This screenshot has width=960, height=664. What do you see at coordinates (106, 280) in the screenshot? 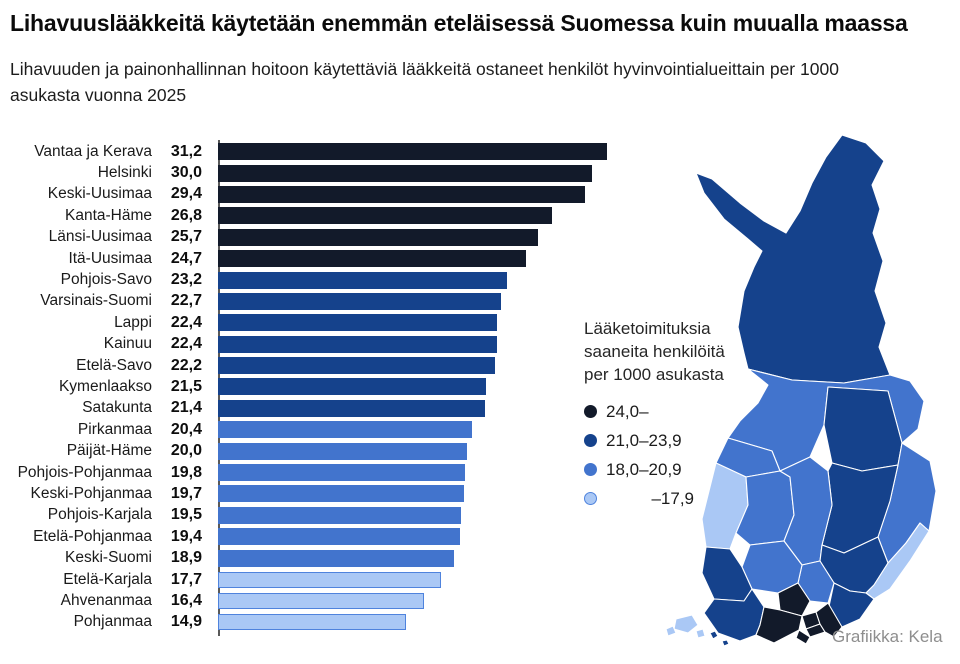
I see `region-label: Pohjois-Savo` at bounding box center [106, 280].